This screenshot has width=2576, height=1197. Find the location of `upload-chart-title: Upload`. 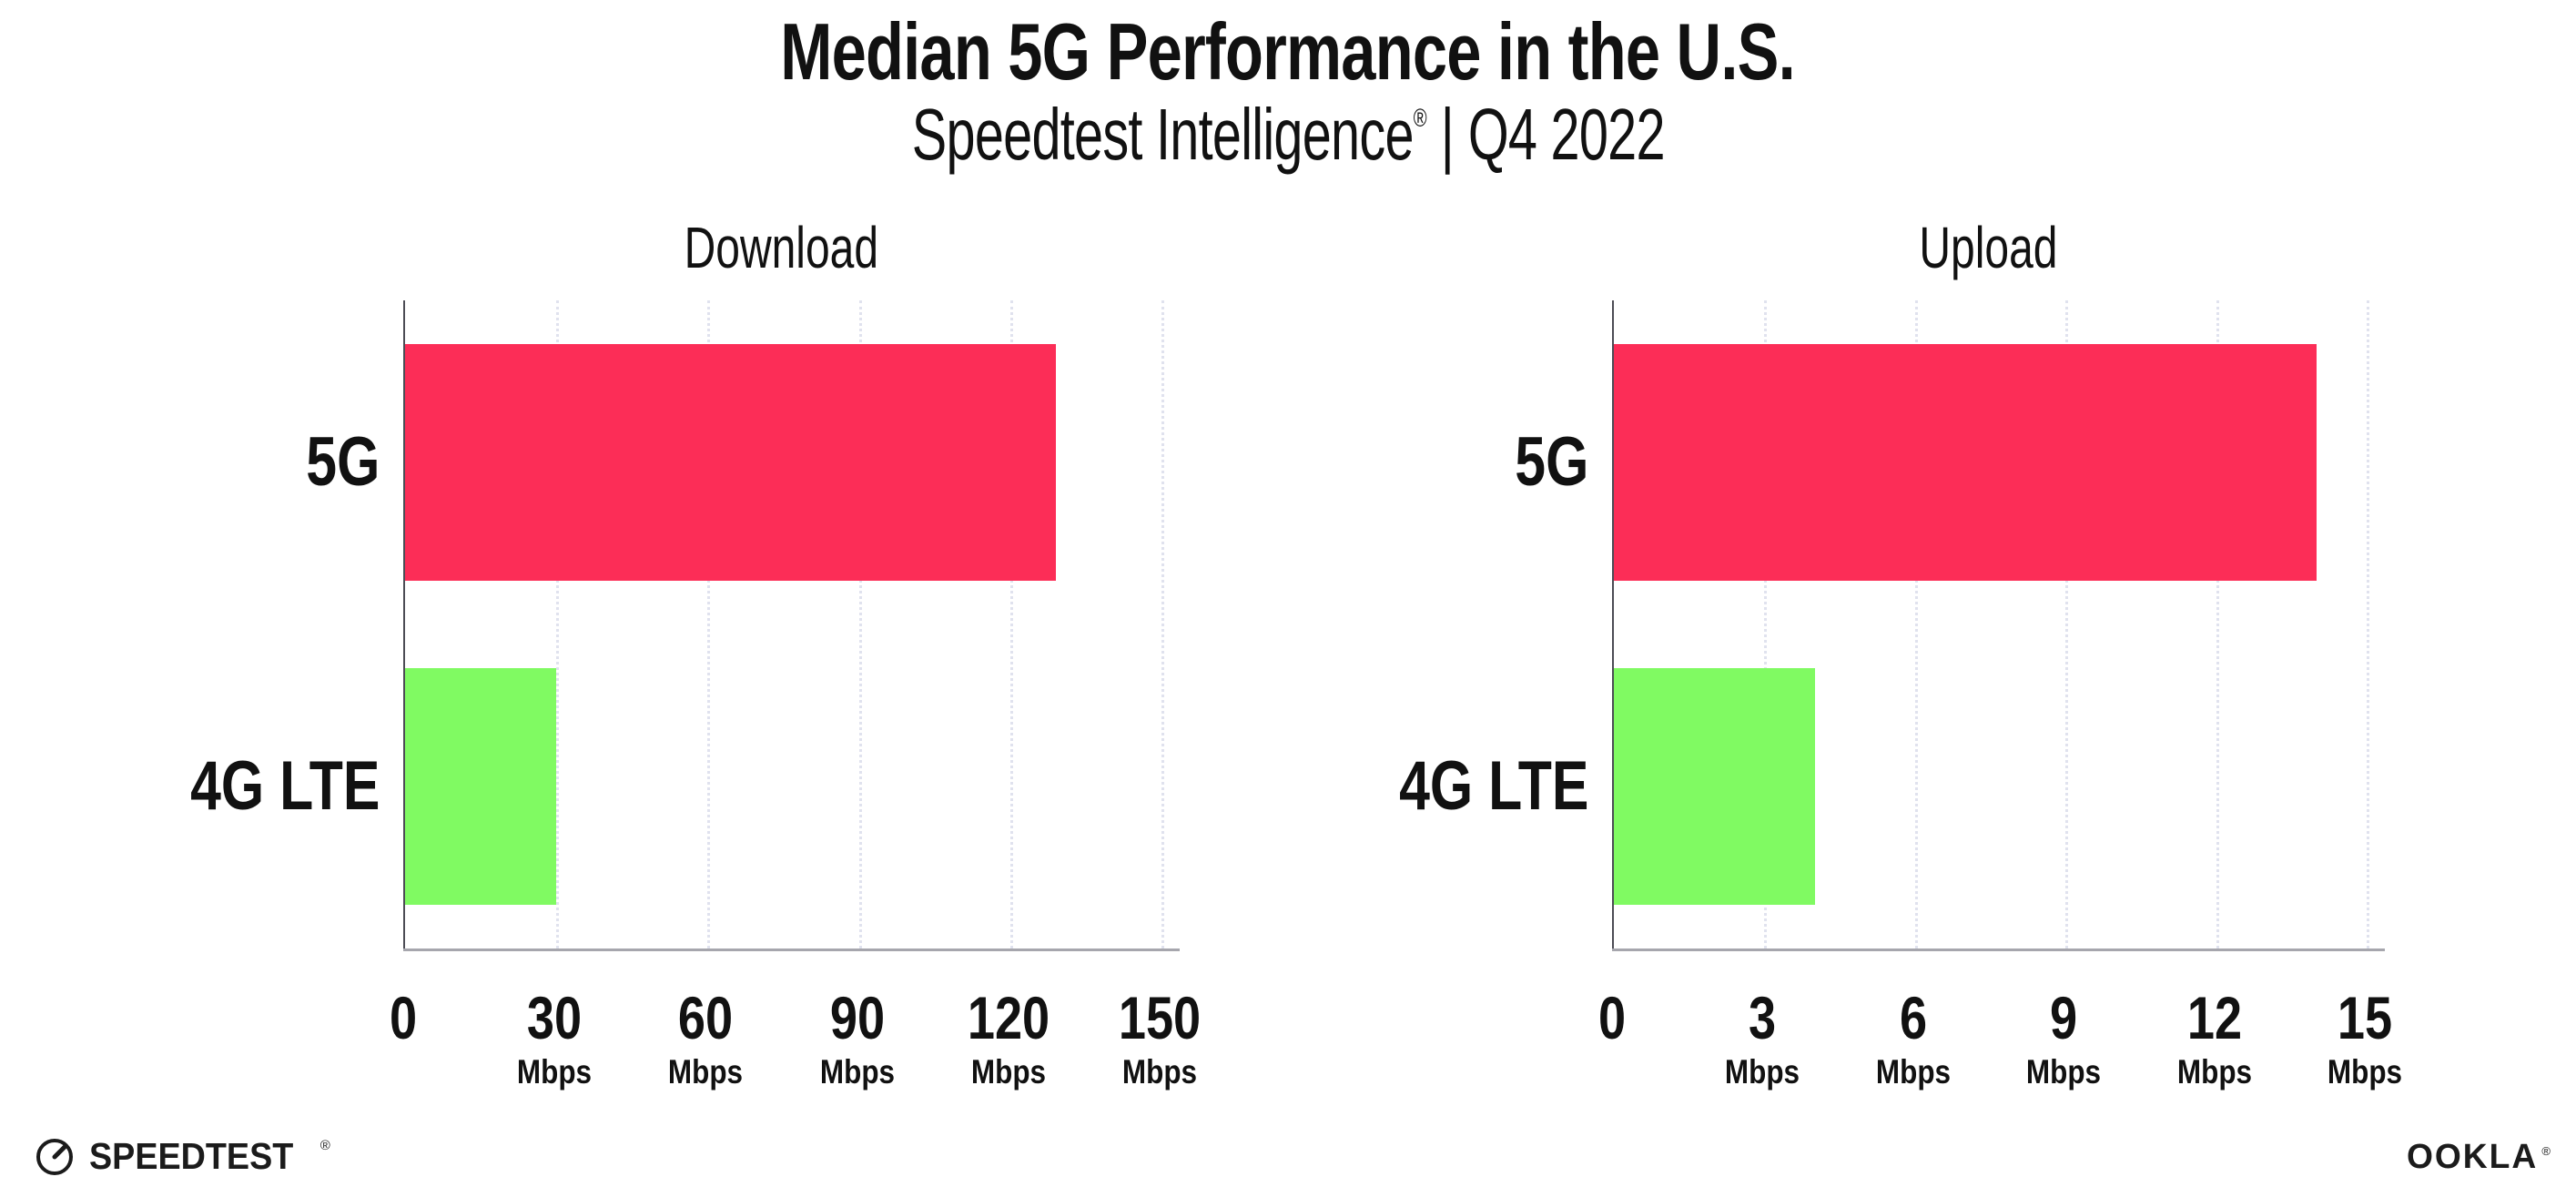

upload-chart-title: Upload is located at coordinates (1988, 247).